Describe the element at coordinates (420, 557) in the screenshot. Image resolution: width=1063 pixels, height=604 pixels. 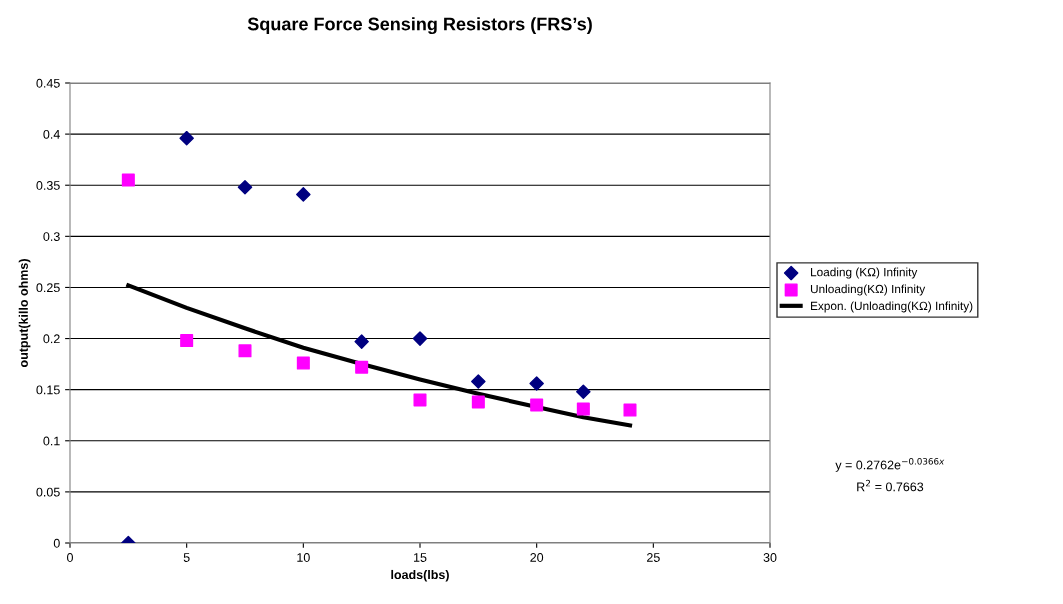
I see `x-tick-label: 15` at that location.